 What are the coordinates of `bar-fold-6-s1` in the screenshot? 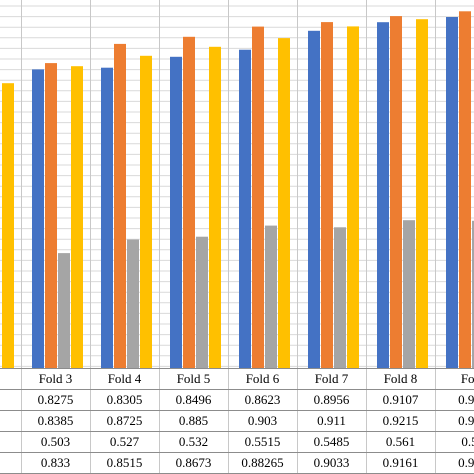 It's located at (245, 208).